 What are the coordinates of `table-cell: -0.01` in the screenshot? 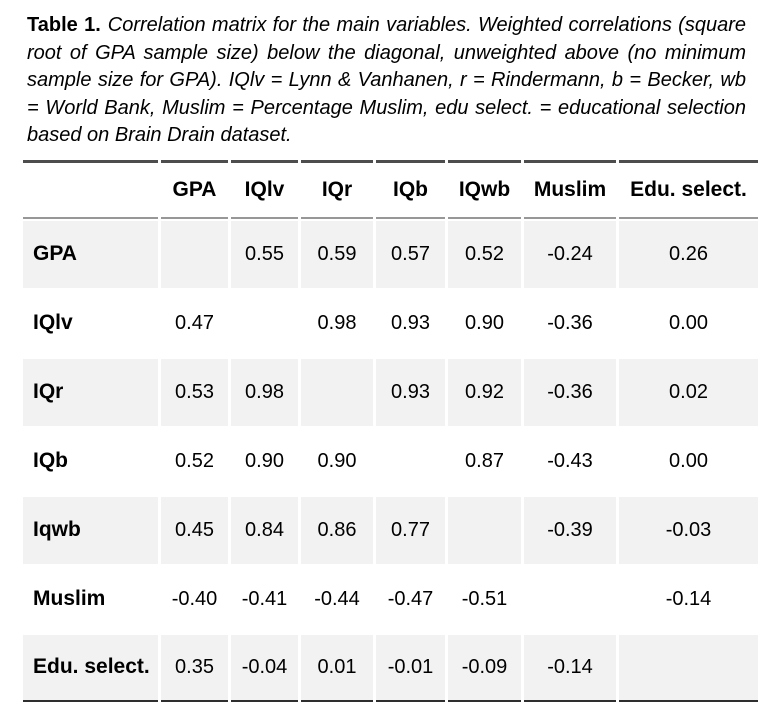 It's located at (410, 668).